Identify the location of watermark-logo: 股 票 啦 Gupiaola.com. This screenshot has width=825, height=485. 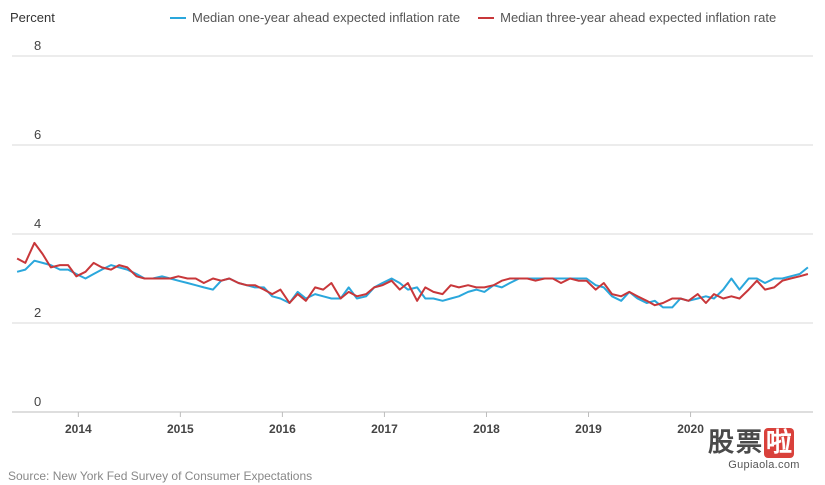
(764, 455).